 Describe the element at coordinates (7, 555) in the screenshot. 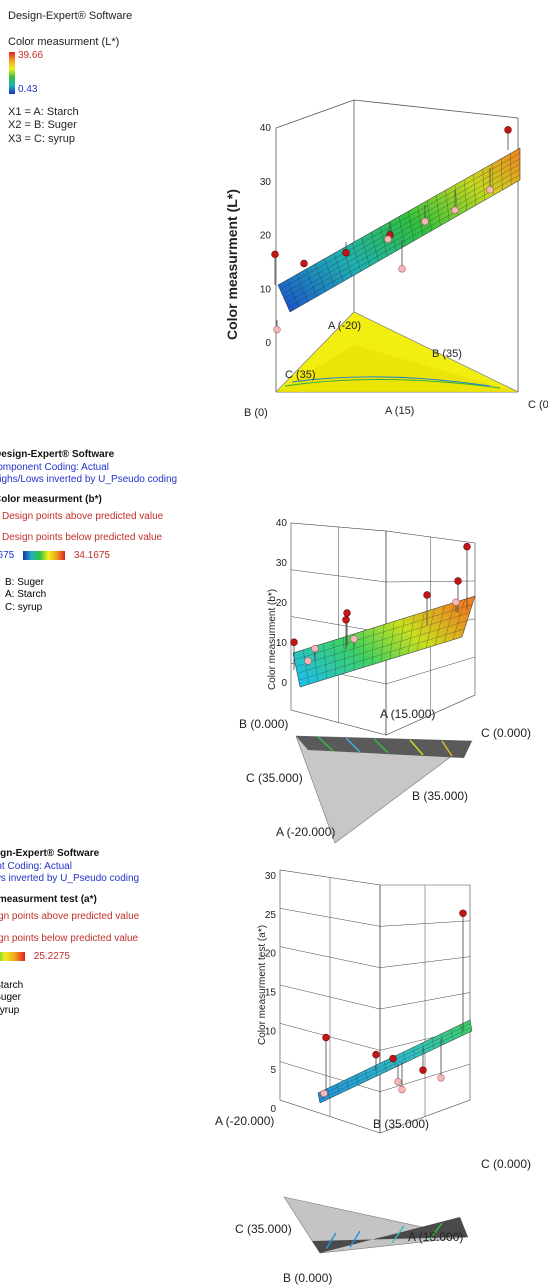

I see `scale-min-value: 1675` at that location.